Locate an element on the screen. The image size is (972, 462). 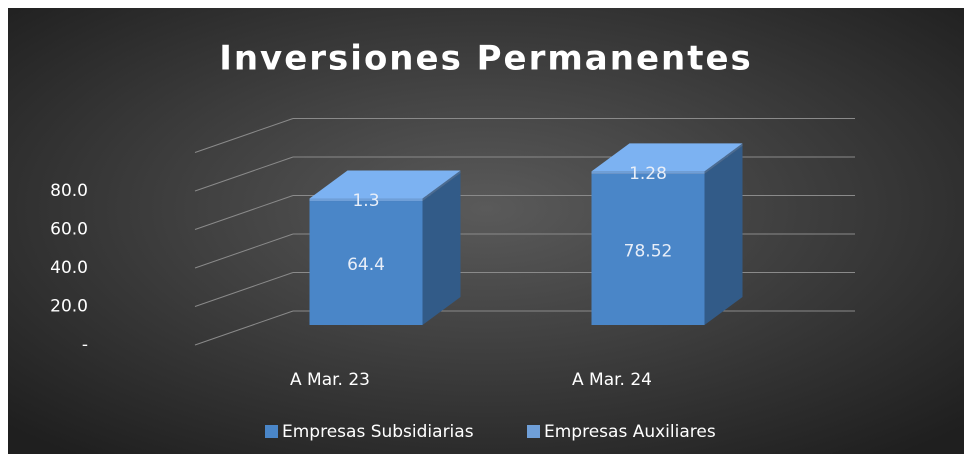
value-label: 78.52 is located at coordinates (648, 251).